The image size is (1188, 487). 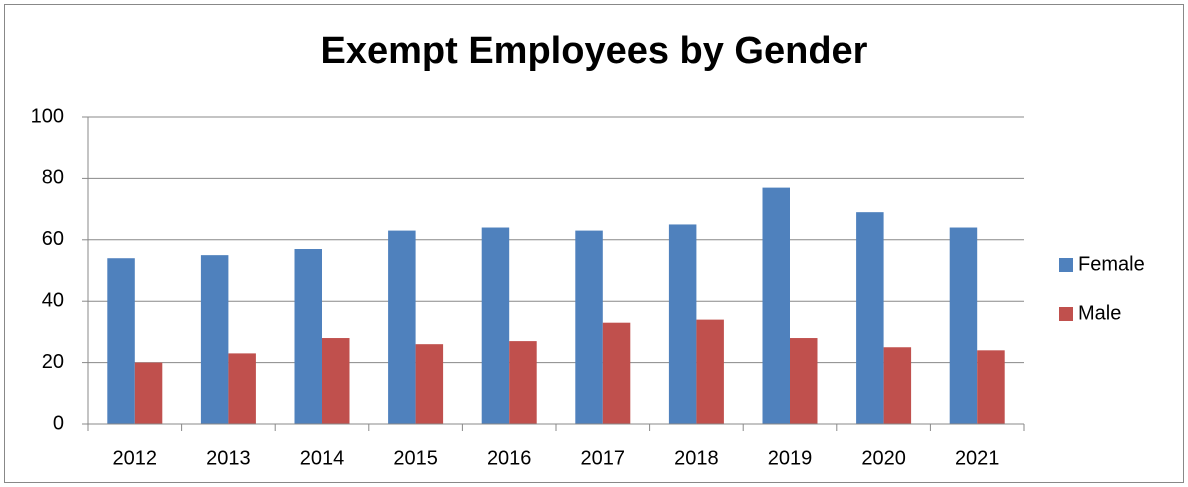 I want to click on x-tick-label: 2017, so click(x=603, y=458).